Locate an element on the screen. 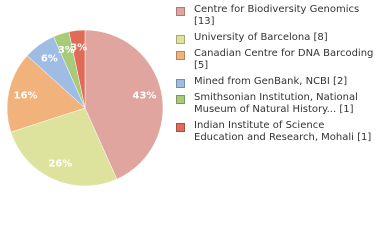 The height and width of the screenshot is (240, 380). legend-item: Centre for Biodiversity Genomics [13] is located at coordinates (274, 16).